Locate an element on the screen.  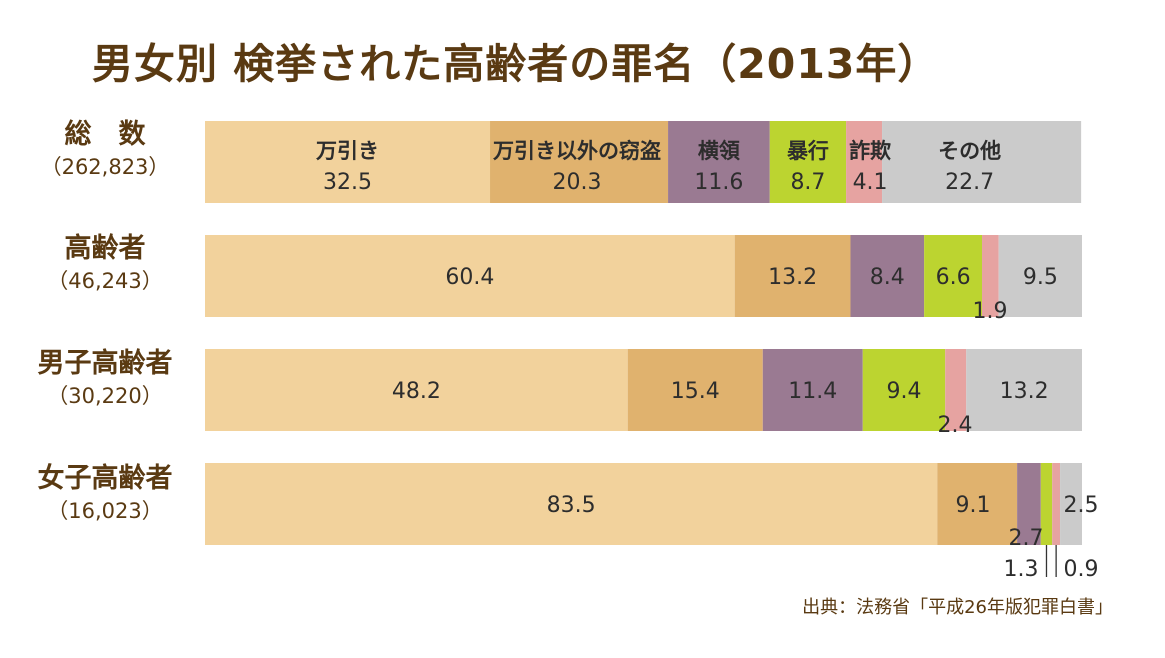
data-label: 2.4 is located at coordinates (955, 425).